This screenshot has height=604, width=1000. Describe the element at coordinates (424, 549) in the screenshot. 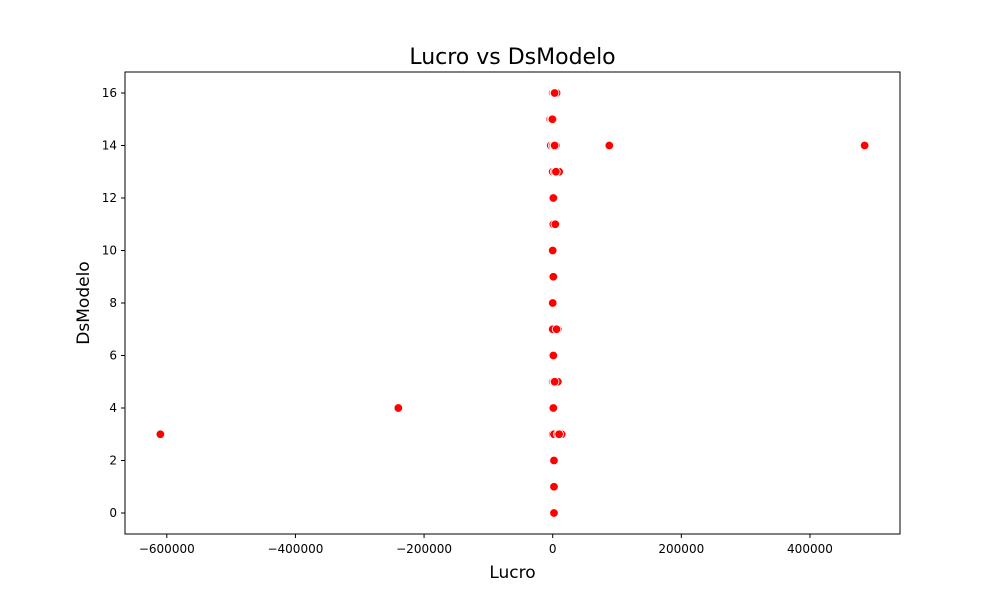

I see `x-tick-label: −200000` at that location.